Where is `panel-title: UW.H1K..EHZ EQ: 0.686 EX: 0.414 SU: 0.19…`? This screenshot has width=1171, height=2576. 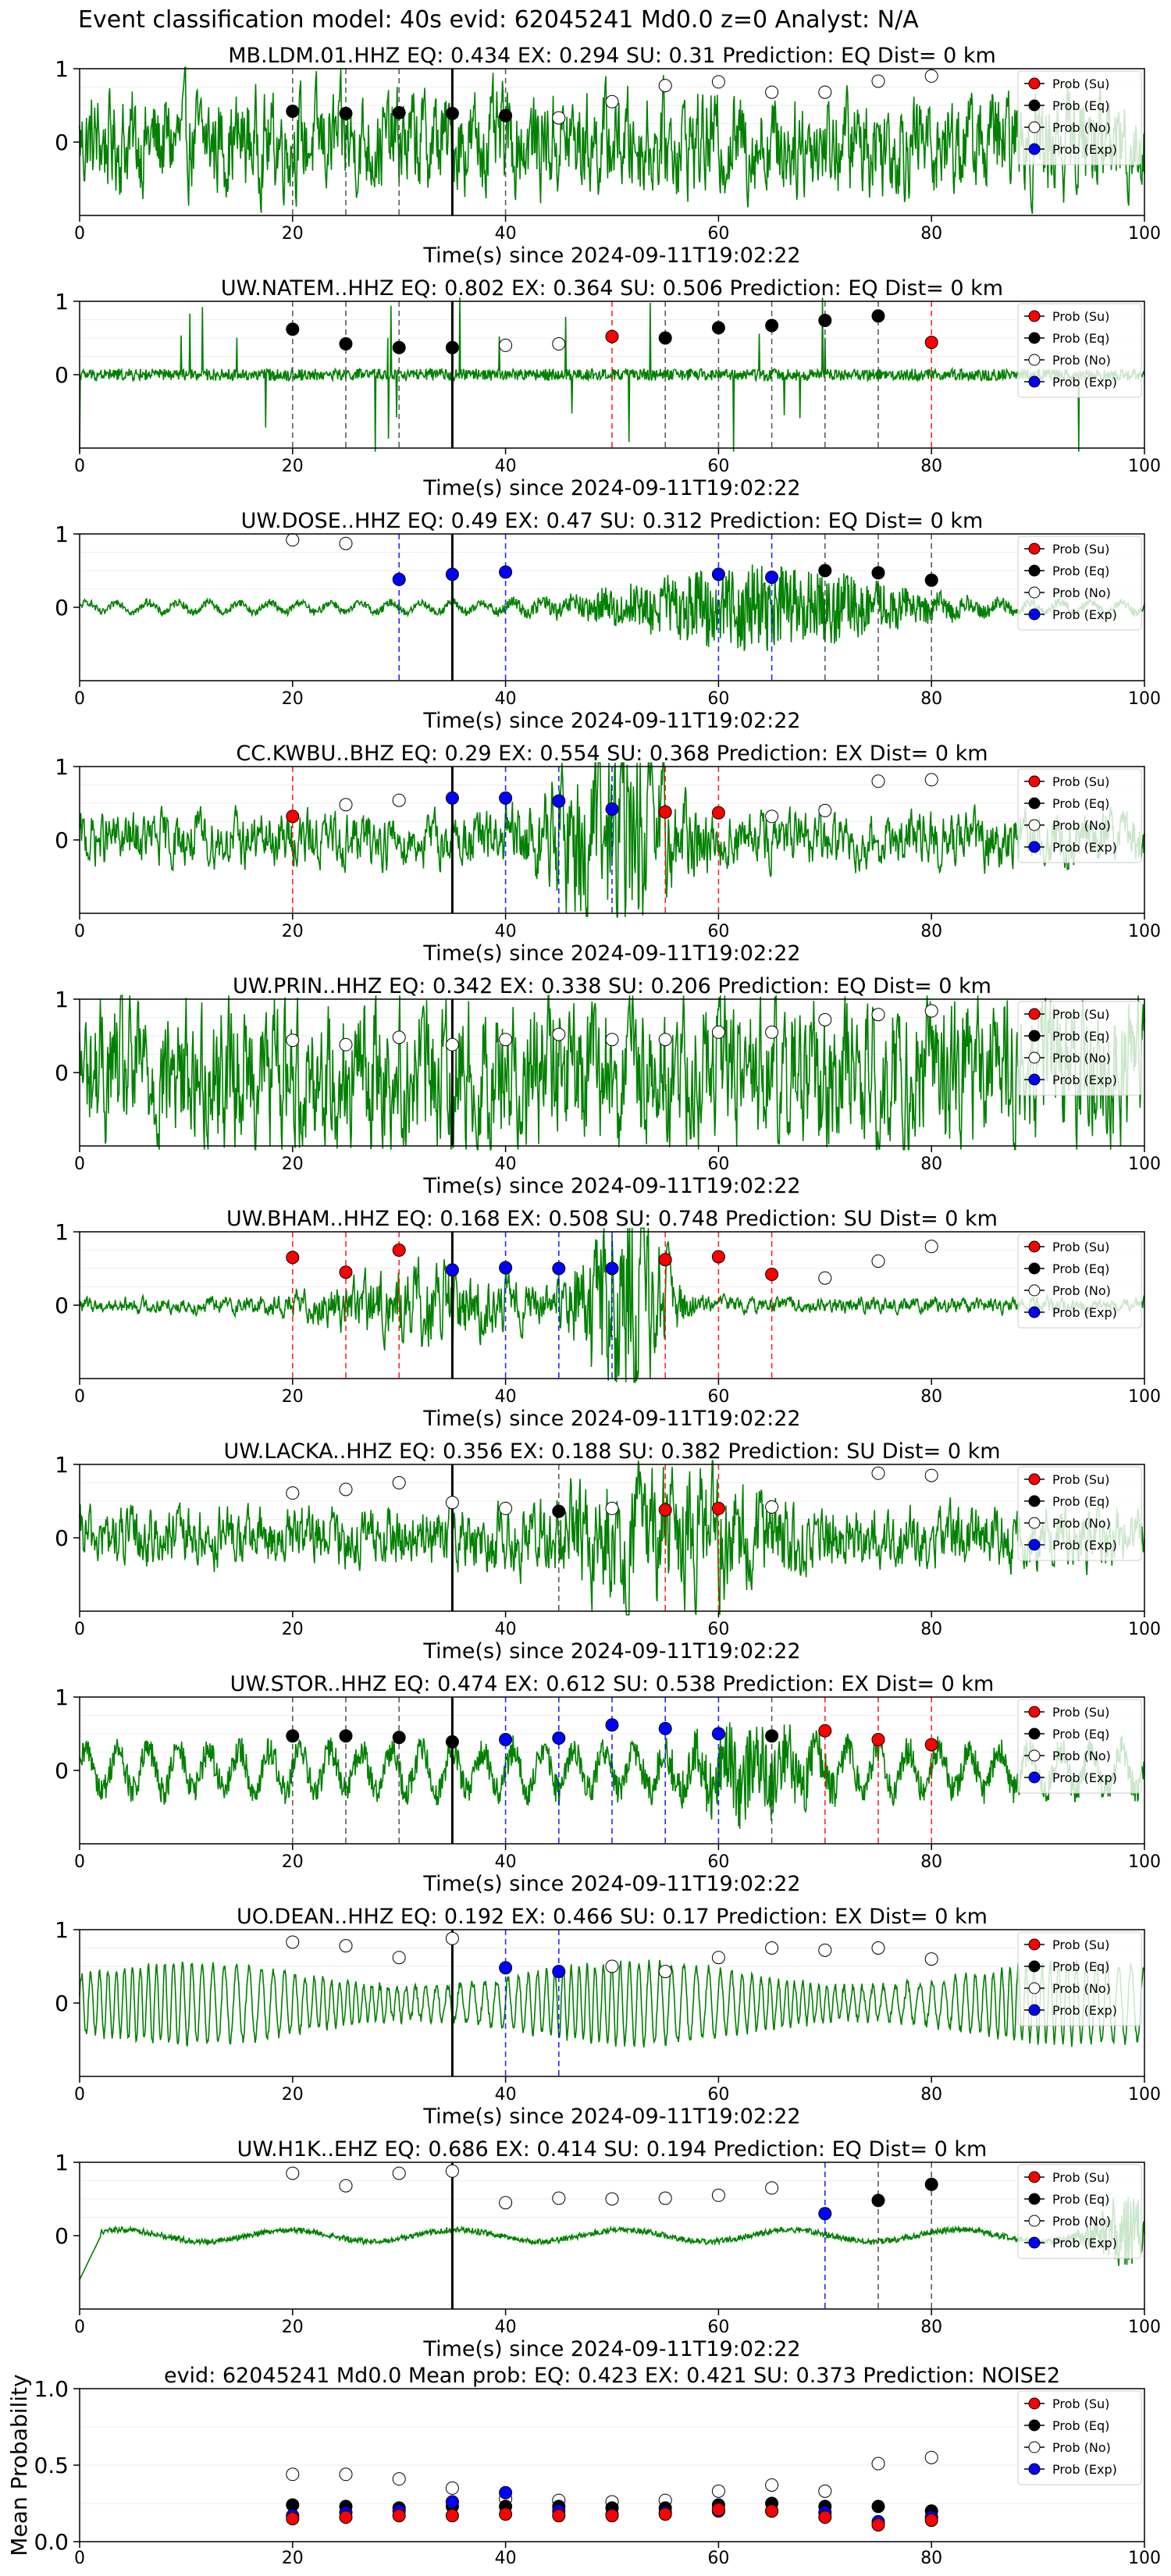
panel-title: UW.H1K..EHZ EQ: 0.686 EX: 0.414 SU: 0.19… is located at coordinates (612, 2149).